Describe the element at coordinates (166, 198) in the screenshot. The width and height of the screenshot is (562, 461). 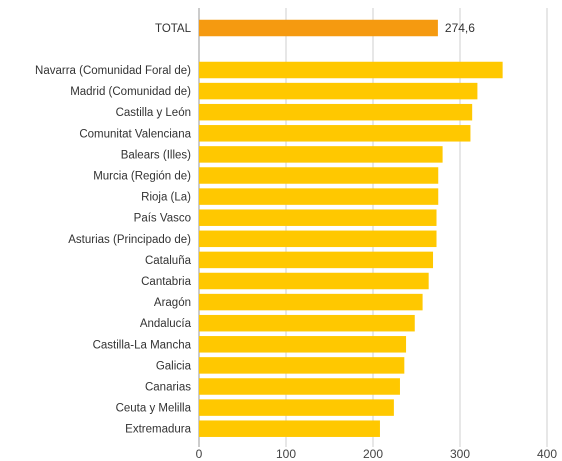
I see `category-label: Rioja (La)` at that location.